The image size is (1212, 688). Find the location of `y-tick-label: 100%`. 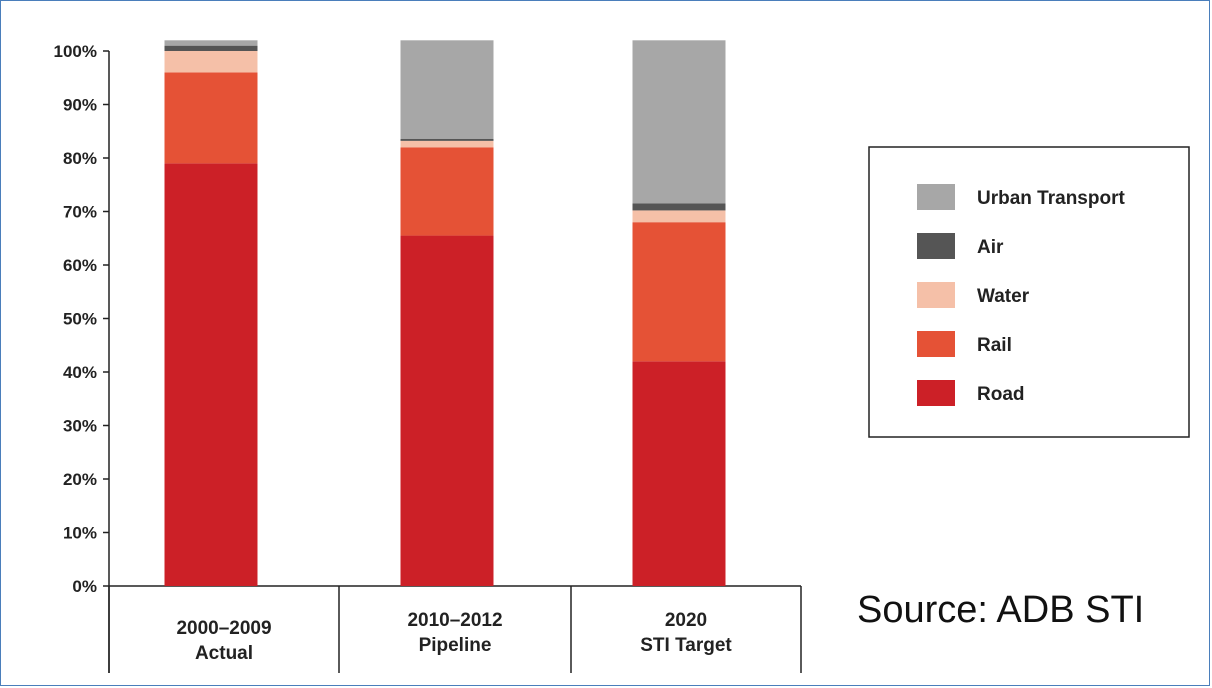

y-tick-label: 100% is located at coordinates (75, 51).